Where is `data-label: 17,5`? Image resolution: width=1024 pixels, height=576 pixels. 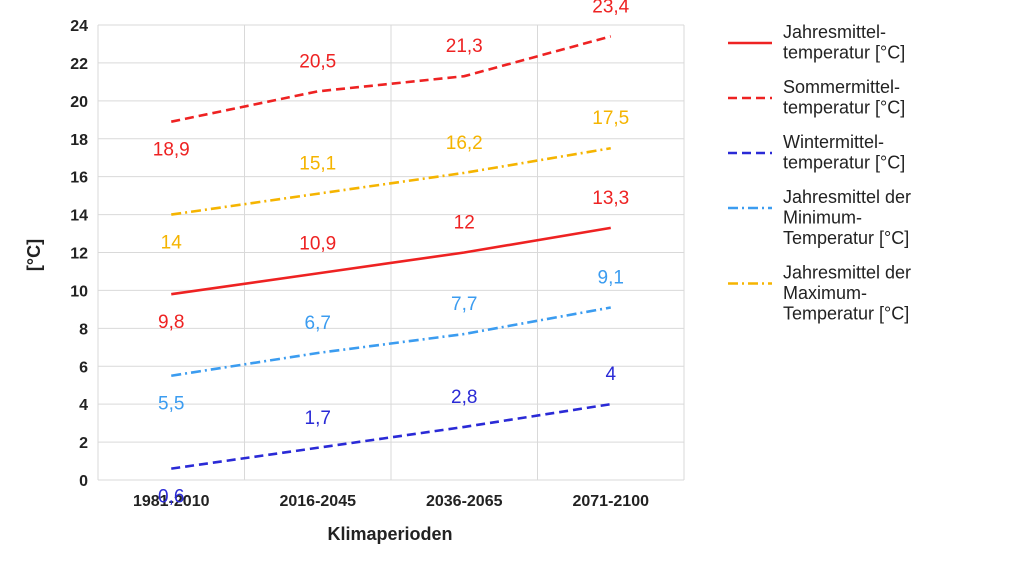 data-label: 17,5 is located at coordinates (610, 118).